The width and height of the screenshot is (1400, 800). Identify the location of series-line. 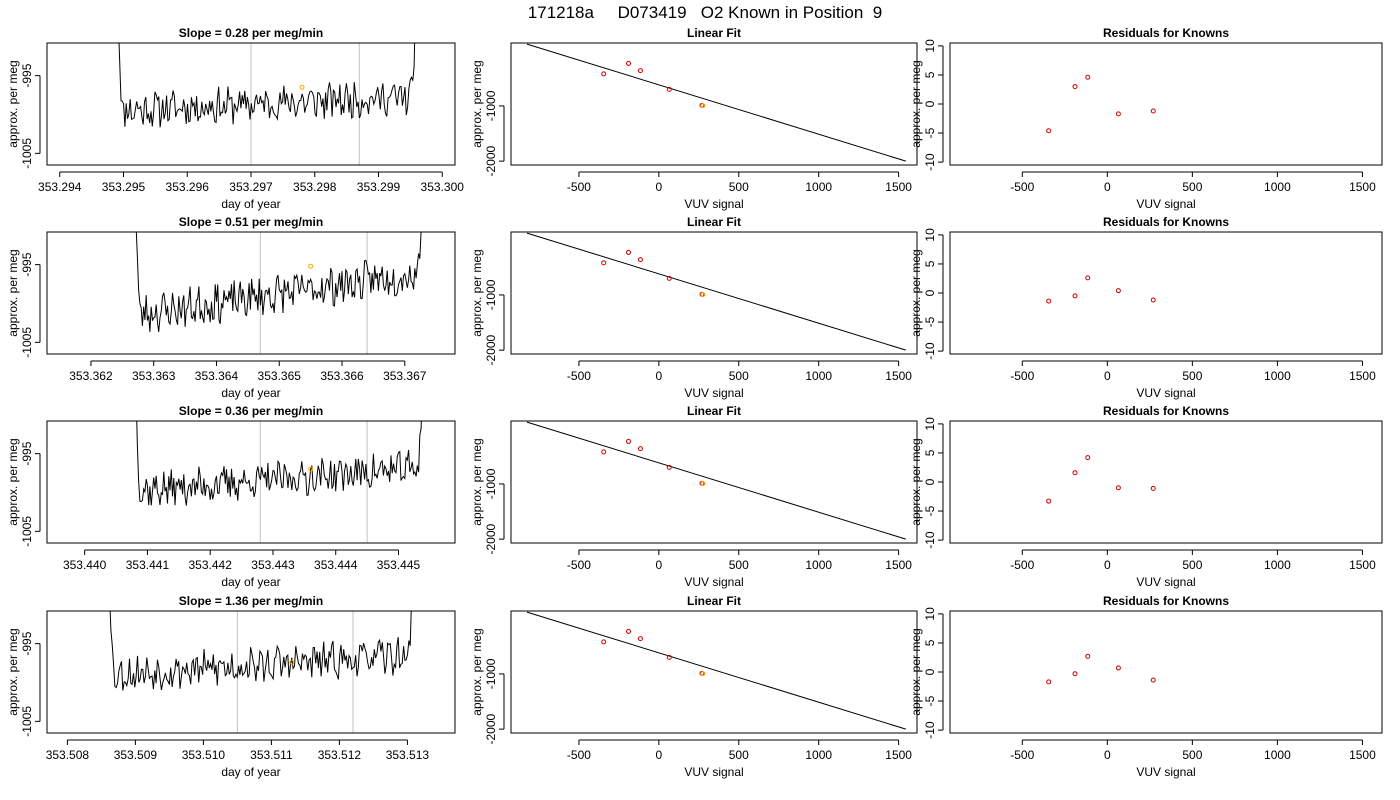
(278, 282).